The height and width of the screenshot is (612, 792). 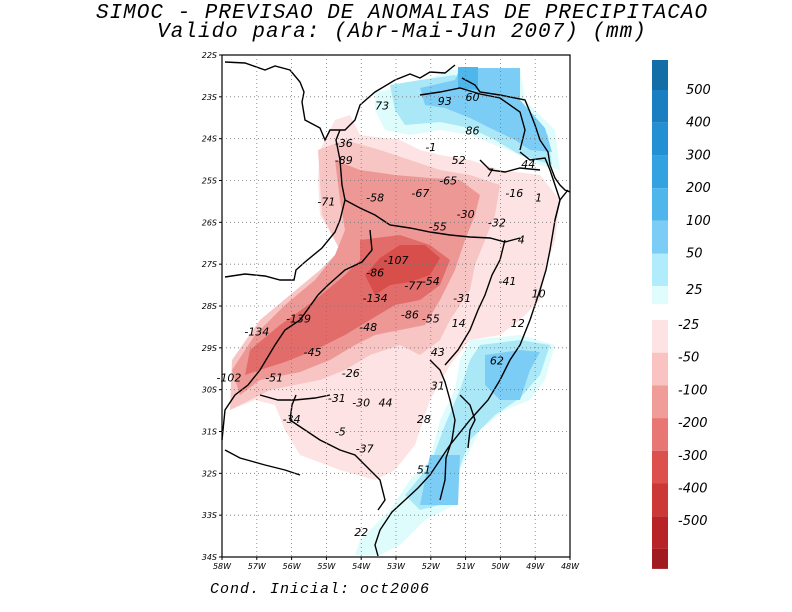 What do you see at coordinates (382, 105) in the screenshot?
I see `anomaly-value-label: 73` at bounding box center [382, 105].